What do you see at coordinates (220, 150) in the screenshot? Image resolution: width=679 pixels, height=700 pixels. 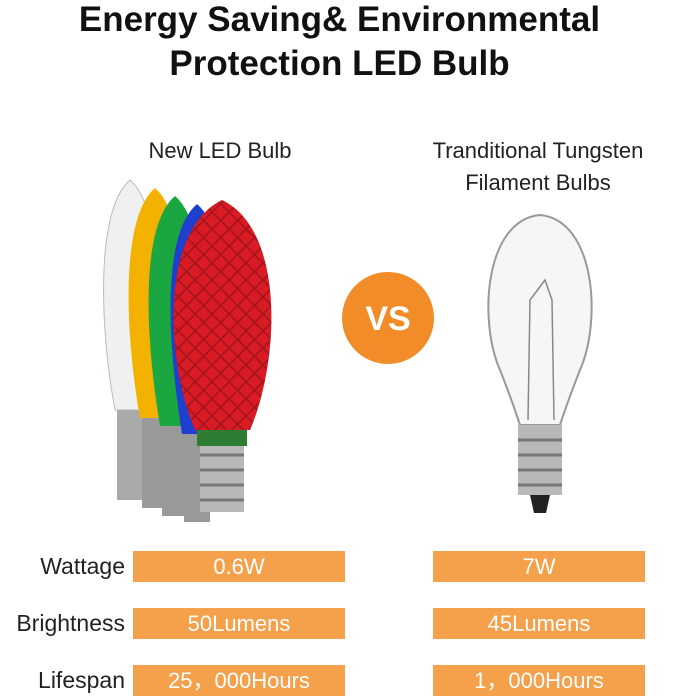 I see `led-caption: New LED Bulb` at bounding box center [220, 150].